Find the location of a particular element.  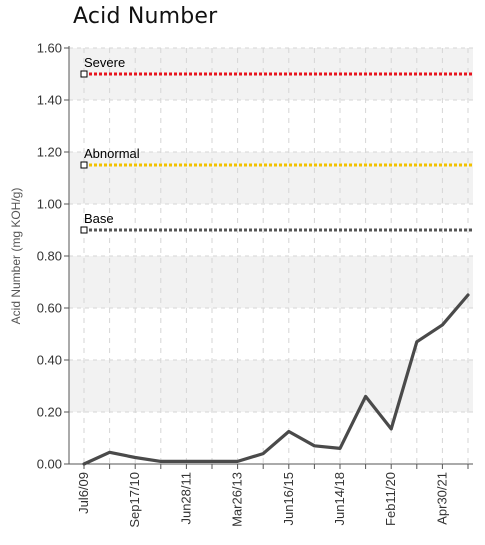

y-tick-labels: 0.00 0.20 0.40 0.60 0.80 1.00 1.20 1.40 1.60 is located at coordinates (49, 256).